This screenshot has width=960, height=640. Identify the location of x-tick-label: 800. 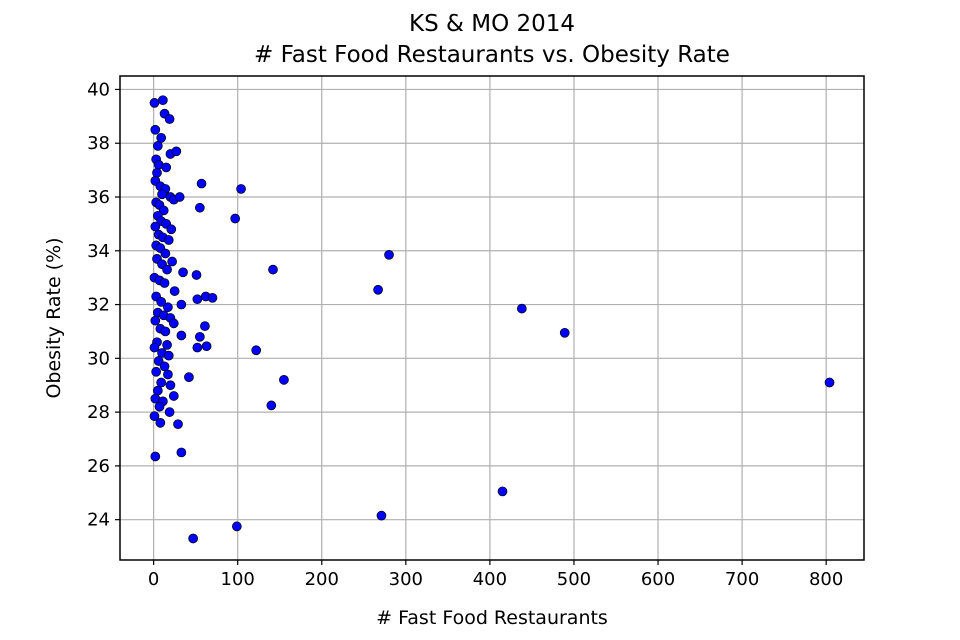
(826, 579).